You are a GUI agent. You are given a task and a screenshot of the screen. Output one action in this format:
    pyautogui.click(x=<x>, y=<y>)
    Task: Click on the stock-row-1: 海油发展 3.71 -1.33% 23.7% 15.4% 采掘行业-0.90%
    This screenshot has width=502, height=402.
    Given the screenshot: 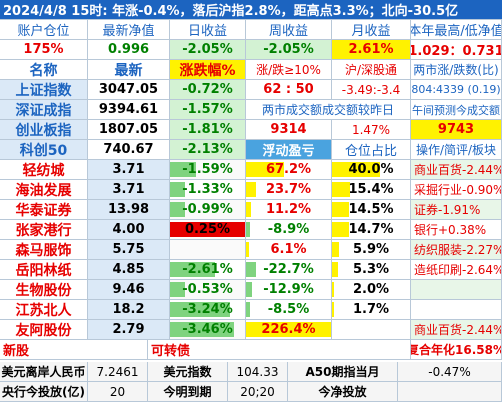 What is the action you would take?
    pyautogui.click(x=251, y=190)
    